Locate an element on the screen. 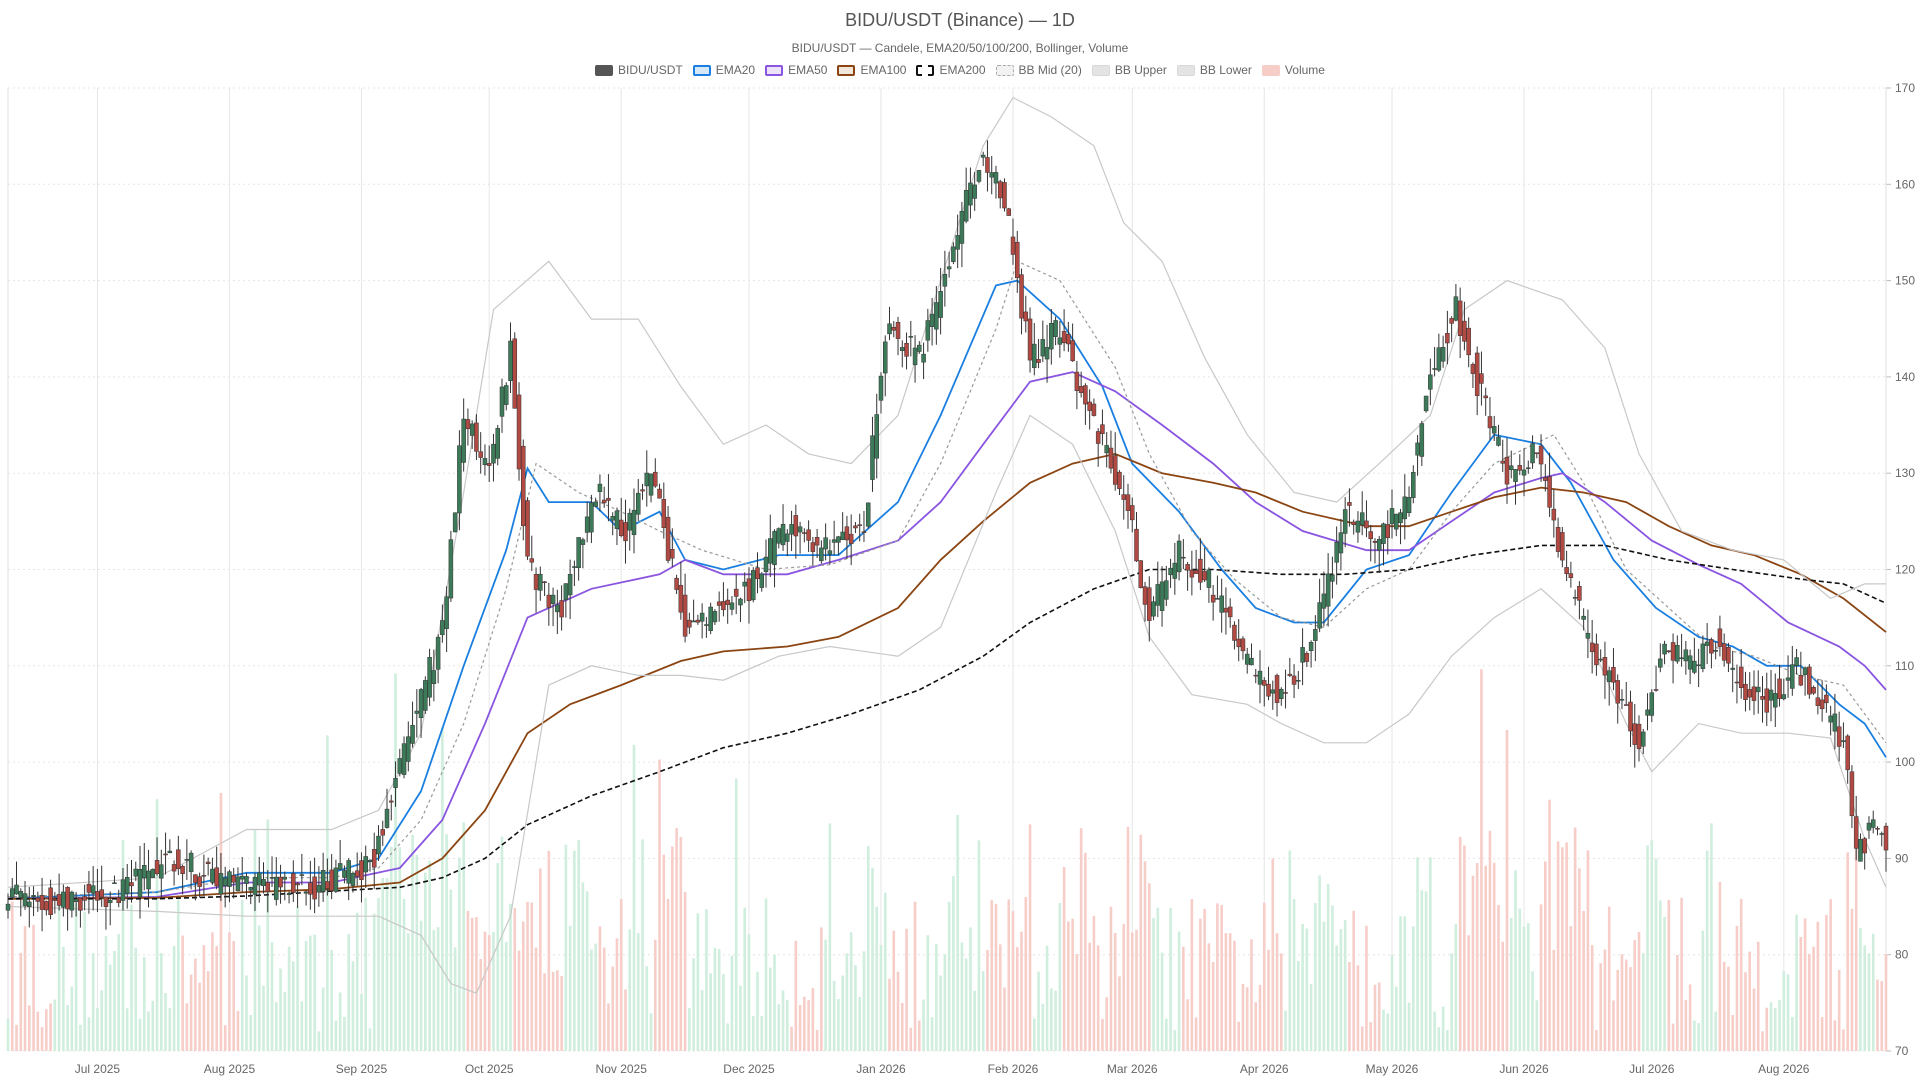 This screenshot has height=1080, width=1920. legend-item: BIDU/USDT is located at coordinates (639, 70).